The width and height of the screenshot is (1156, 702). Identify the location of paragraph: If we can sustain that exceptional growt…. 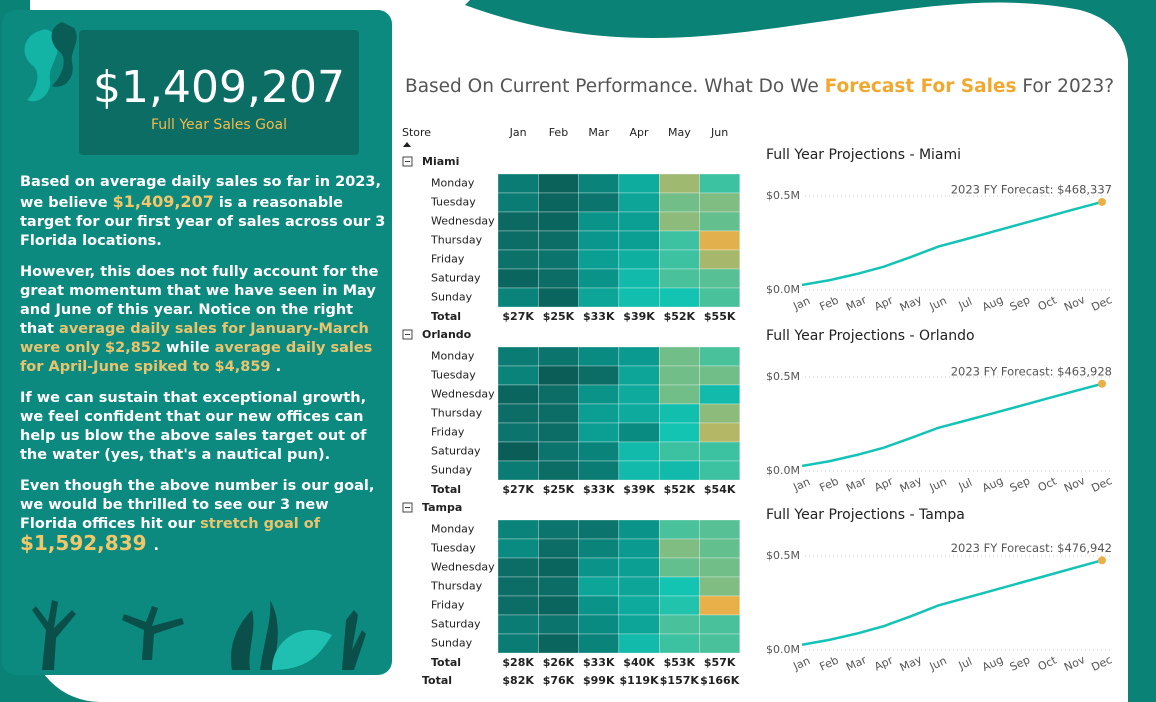
(204, 427).